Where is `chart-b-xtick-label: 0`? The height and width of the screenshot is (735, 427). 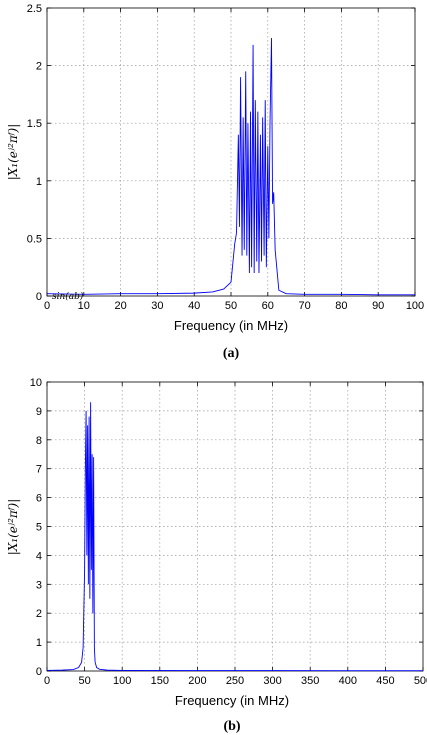 chart-b-xtick-label: 0 is located at coordinates (47, 681).